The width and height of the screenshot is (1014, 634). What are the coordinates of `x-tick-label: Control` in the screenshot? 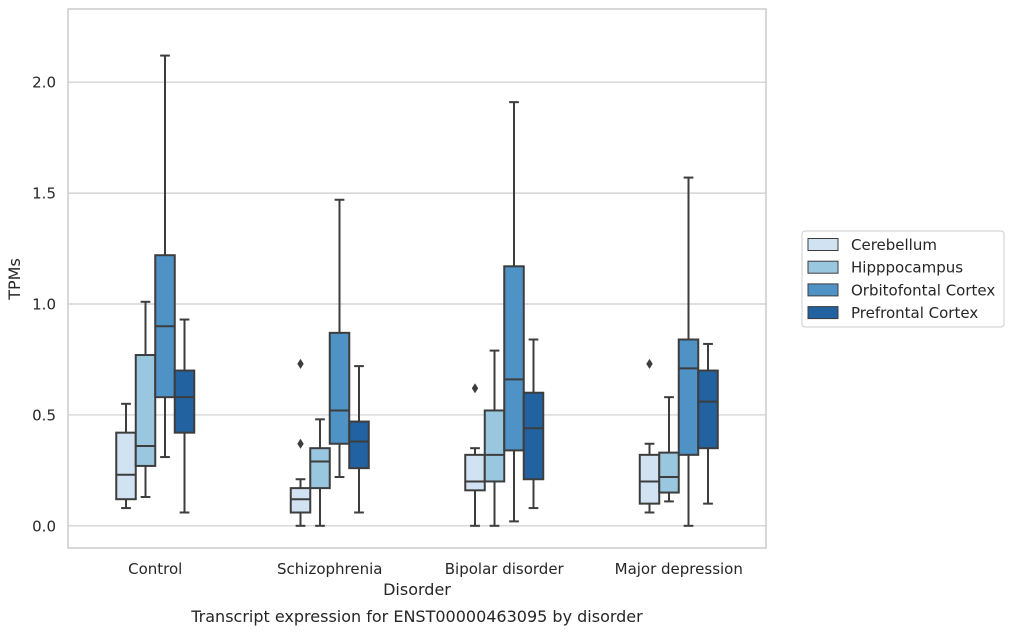 It's located at (155, 569).